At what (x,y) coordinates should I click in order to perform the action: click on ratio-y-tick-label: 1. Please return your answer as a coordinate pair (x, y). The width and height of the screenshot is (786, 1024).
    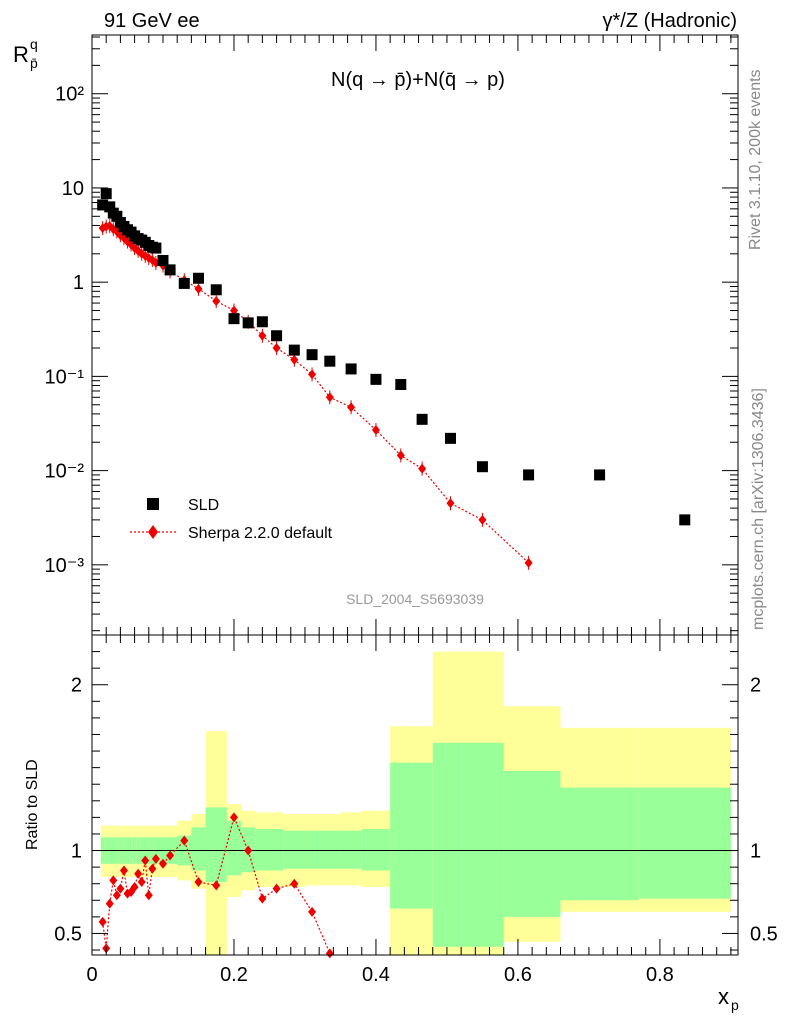
    Looking at the image, I should click on (76, 852).